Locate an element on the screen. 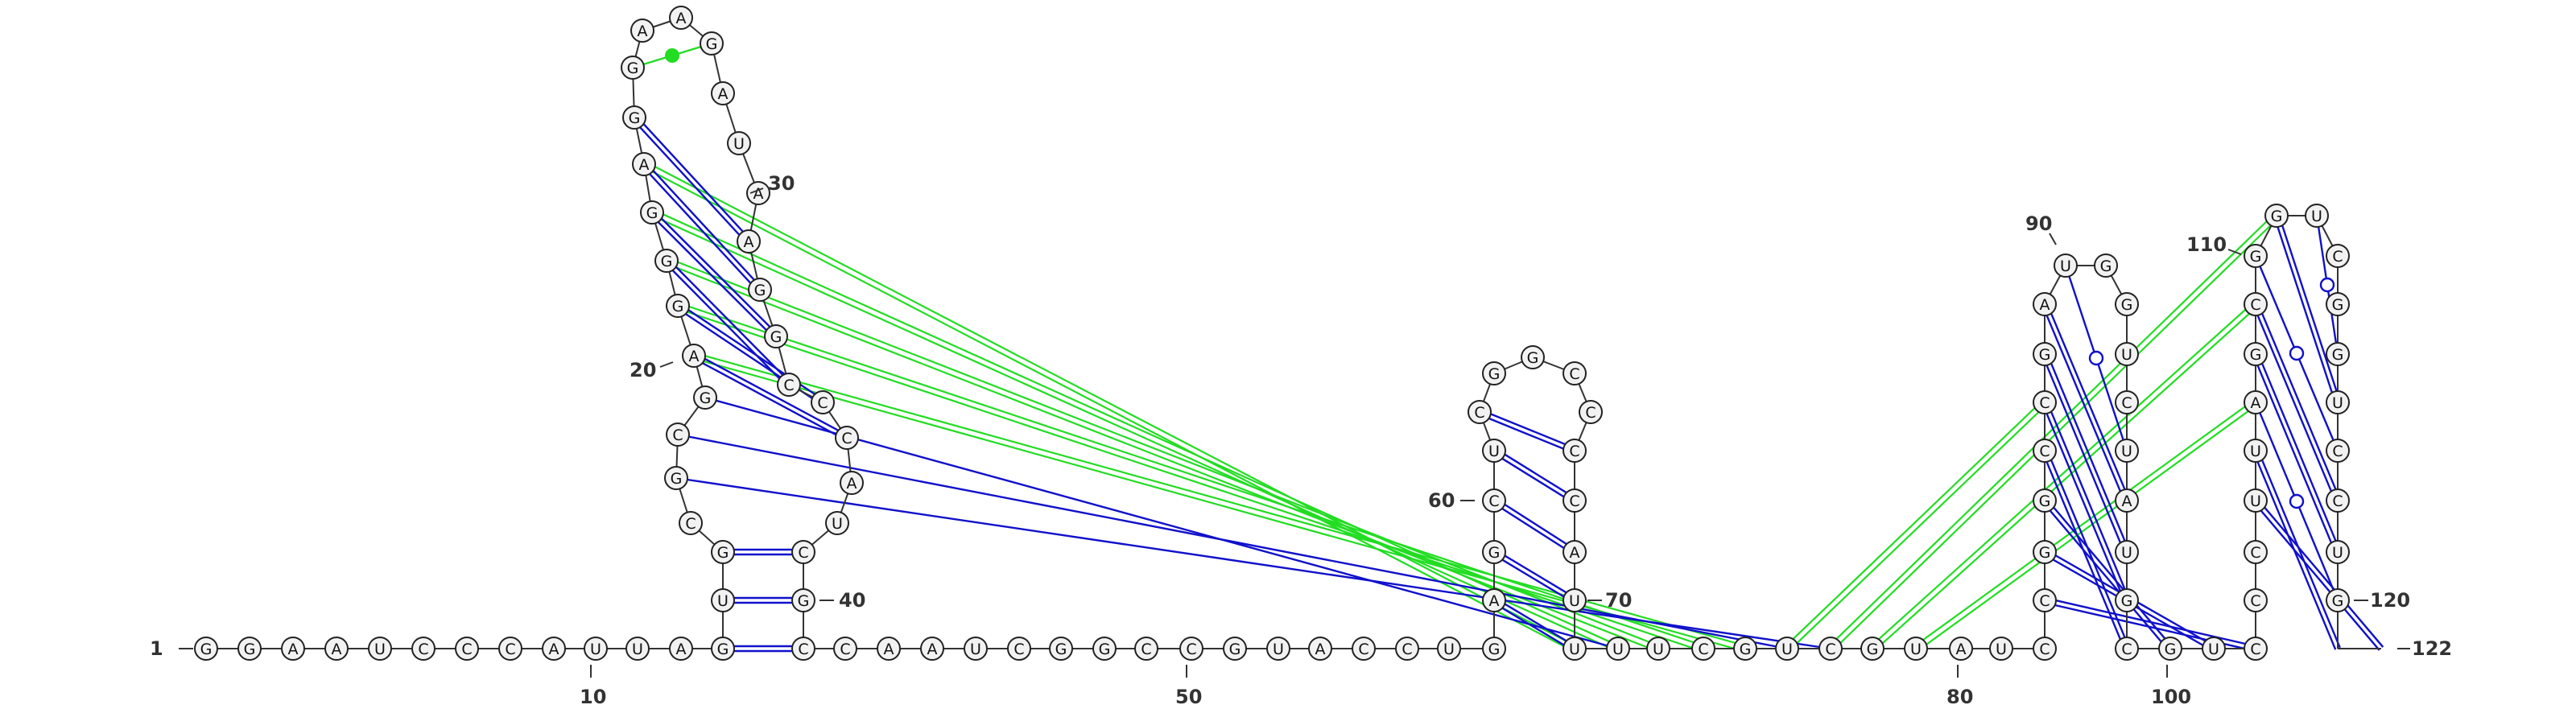 This screenshot has height=713, width=2576. label-120: 120 is located at coordinates (2390, 600).